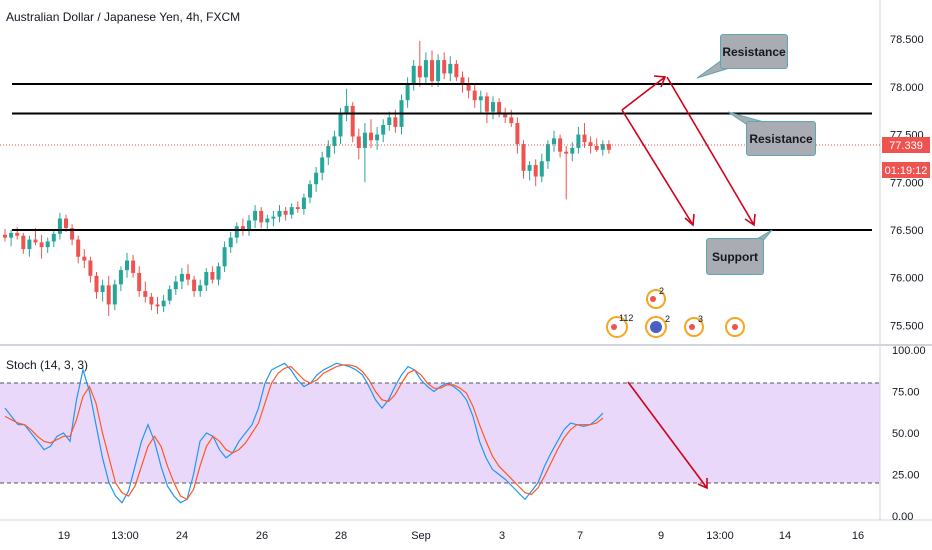 This screenshot has width=932, height=550. What do you see at coordinates (675, 312) in the screenshot?
I see `event-markers: 112 2 2 3` at bounding box center [675, 312].